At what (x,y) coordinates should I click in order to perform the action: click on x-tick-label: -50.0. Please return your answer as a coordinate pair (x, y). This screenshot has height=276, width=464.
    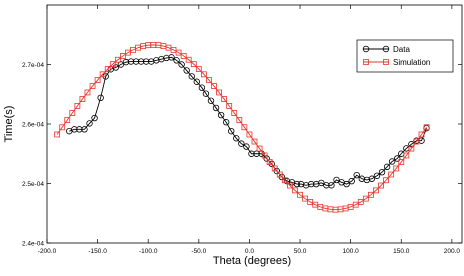
    Looking at the image, I should click on (198, 251).